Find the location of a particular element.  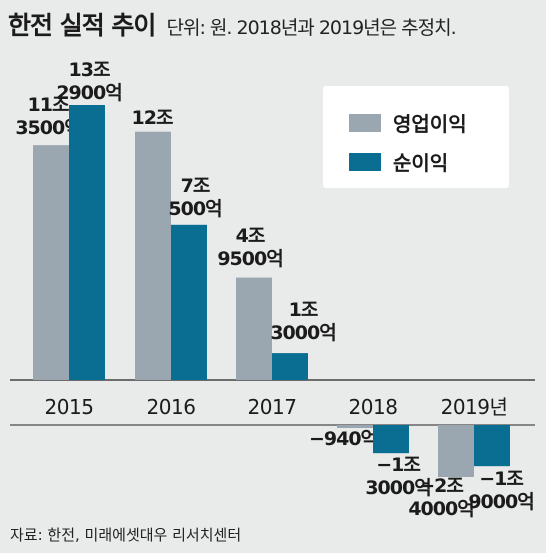

x-tick-label: 2016 is located at coordinates (171, 407).